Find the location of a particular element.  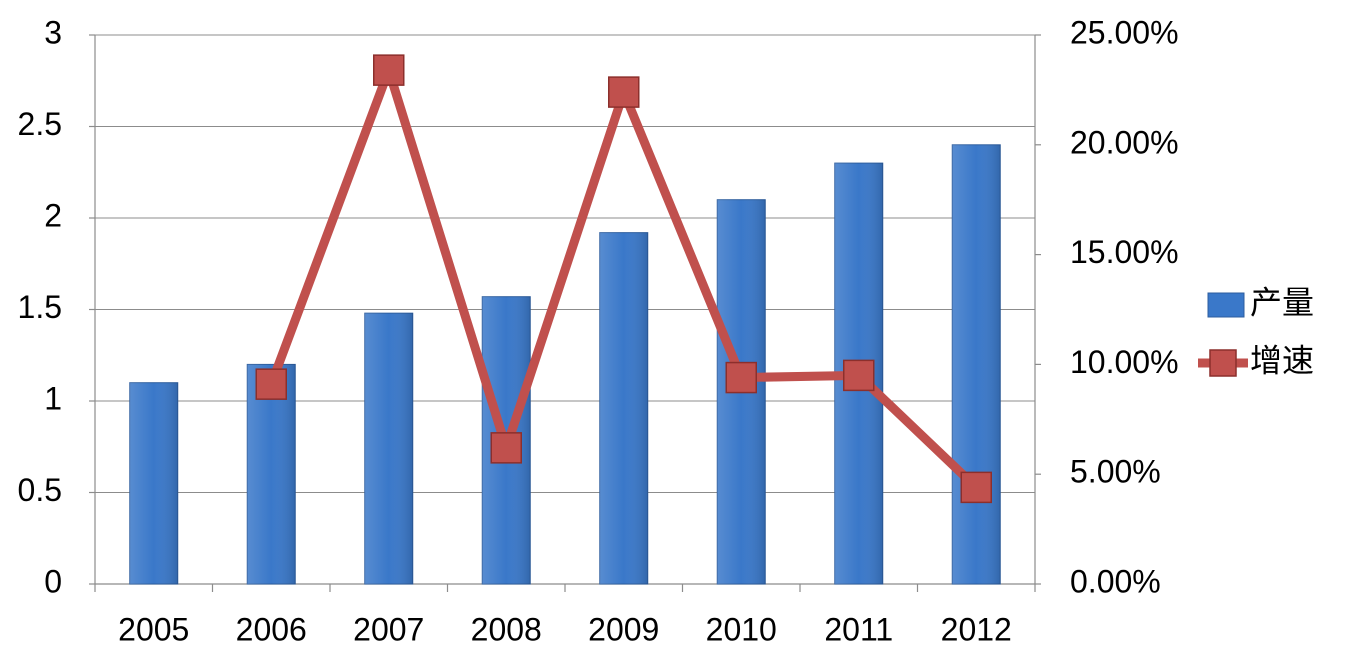

y-tick-label: 1 is located at coordinates (53, 398).